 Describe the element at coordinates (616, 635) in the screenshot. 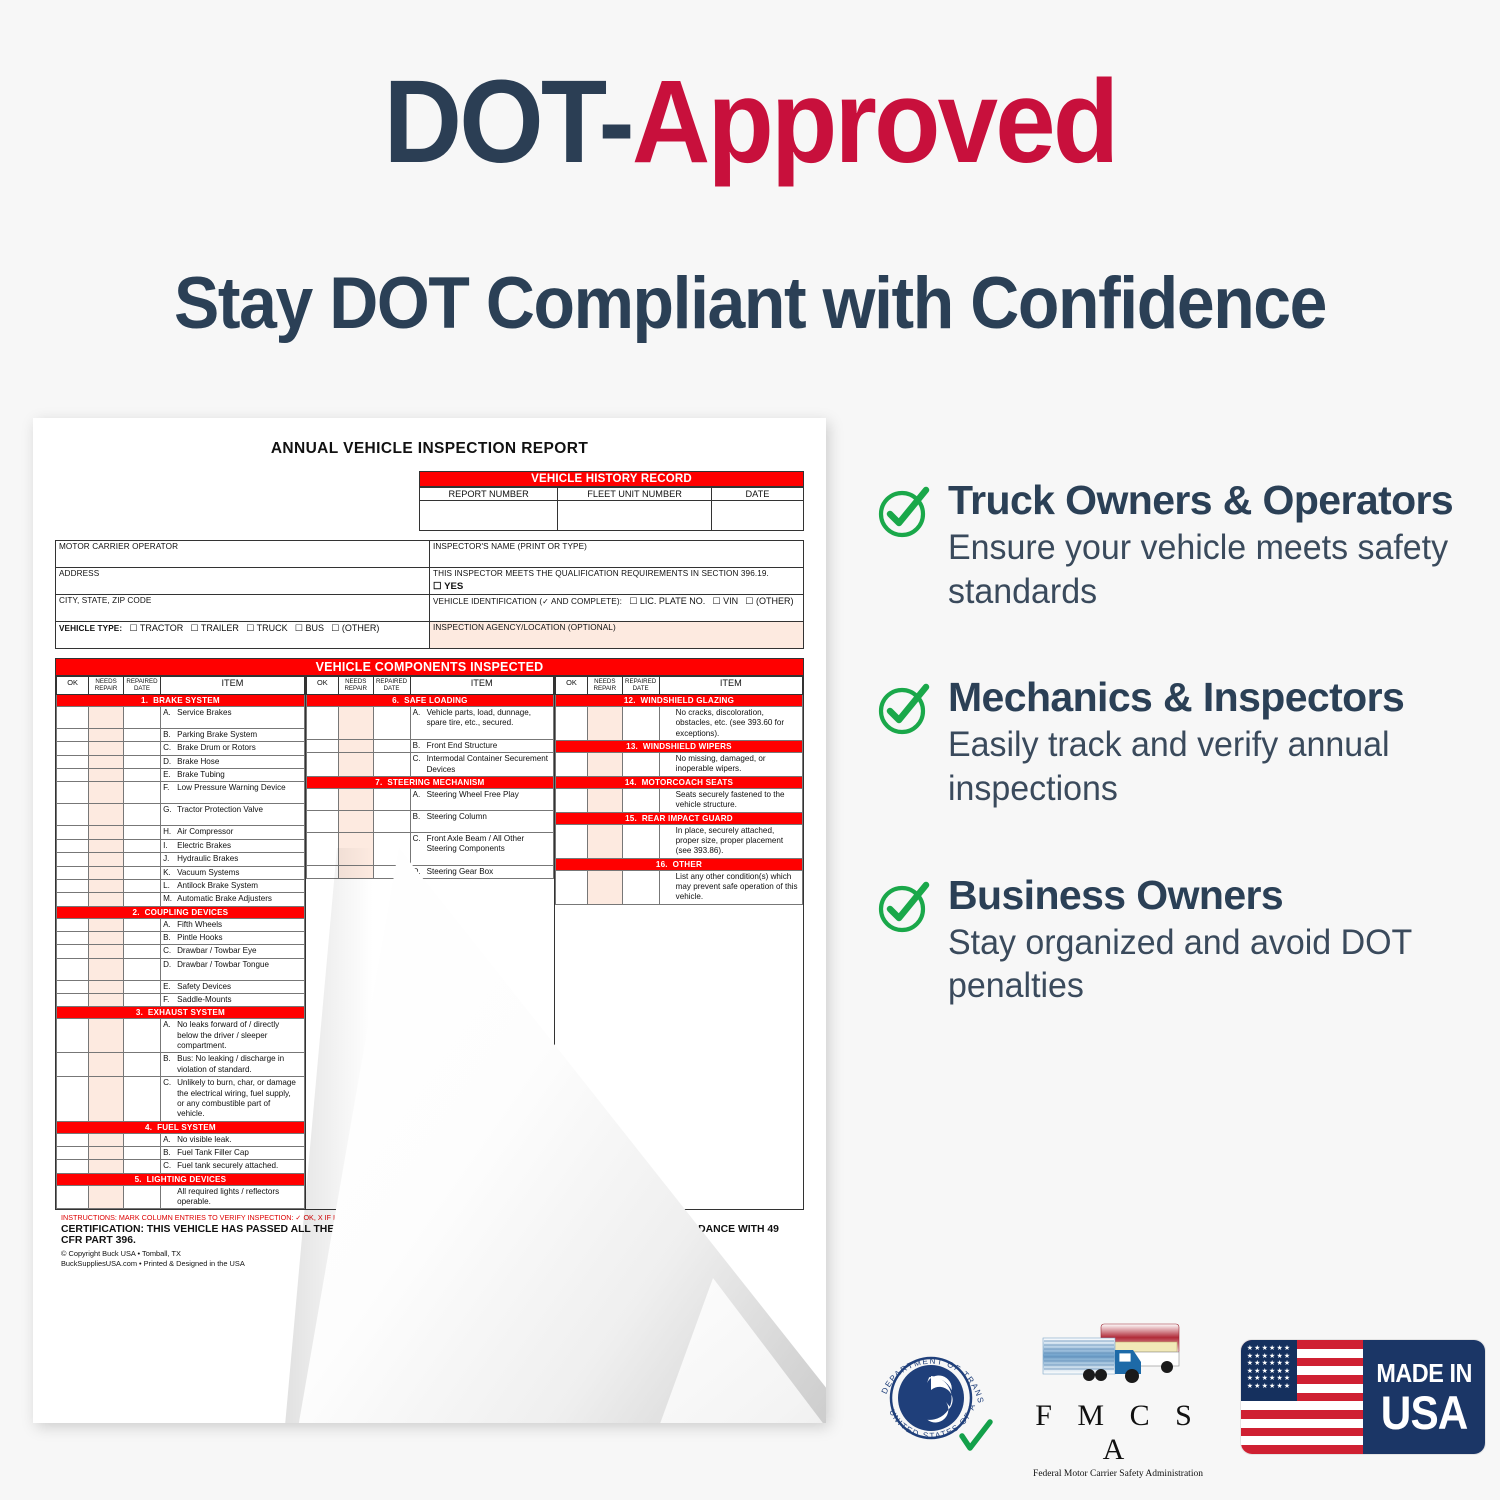

I see `field-inspection-agency: INSPECTION AGENCY/LOCATION (OPTIONAL)` at that location.